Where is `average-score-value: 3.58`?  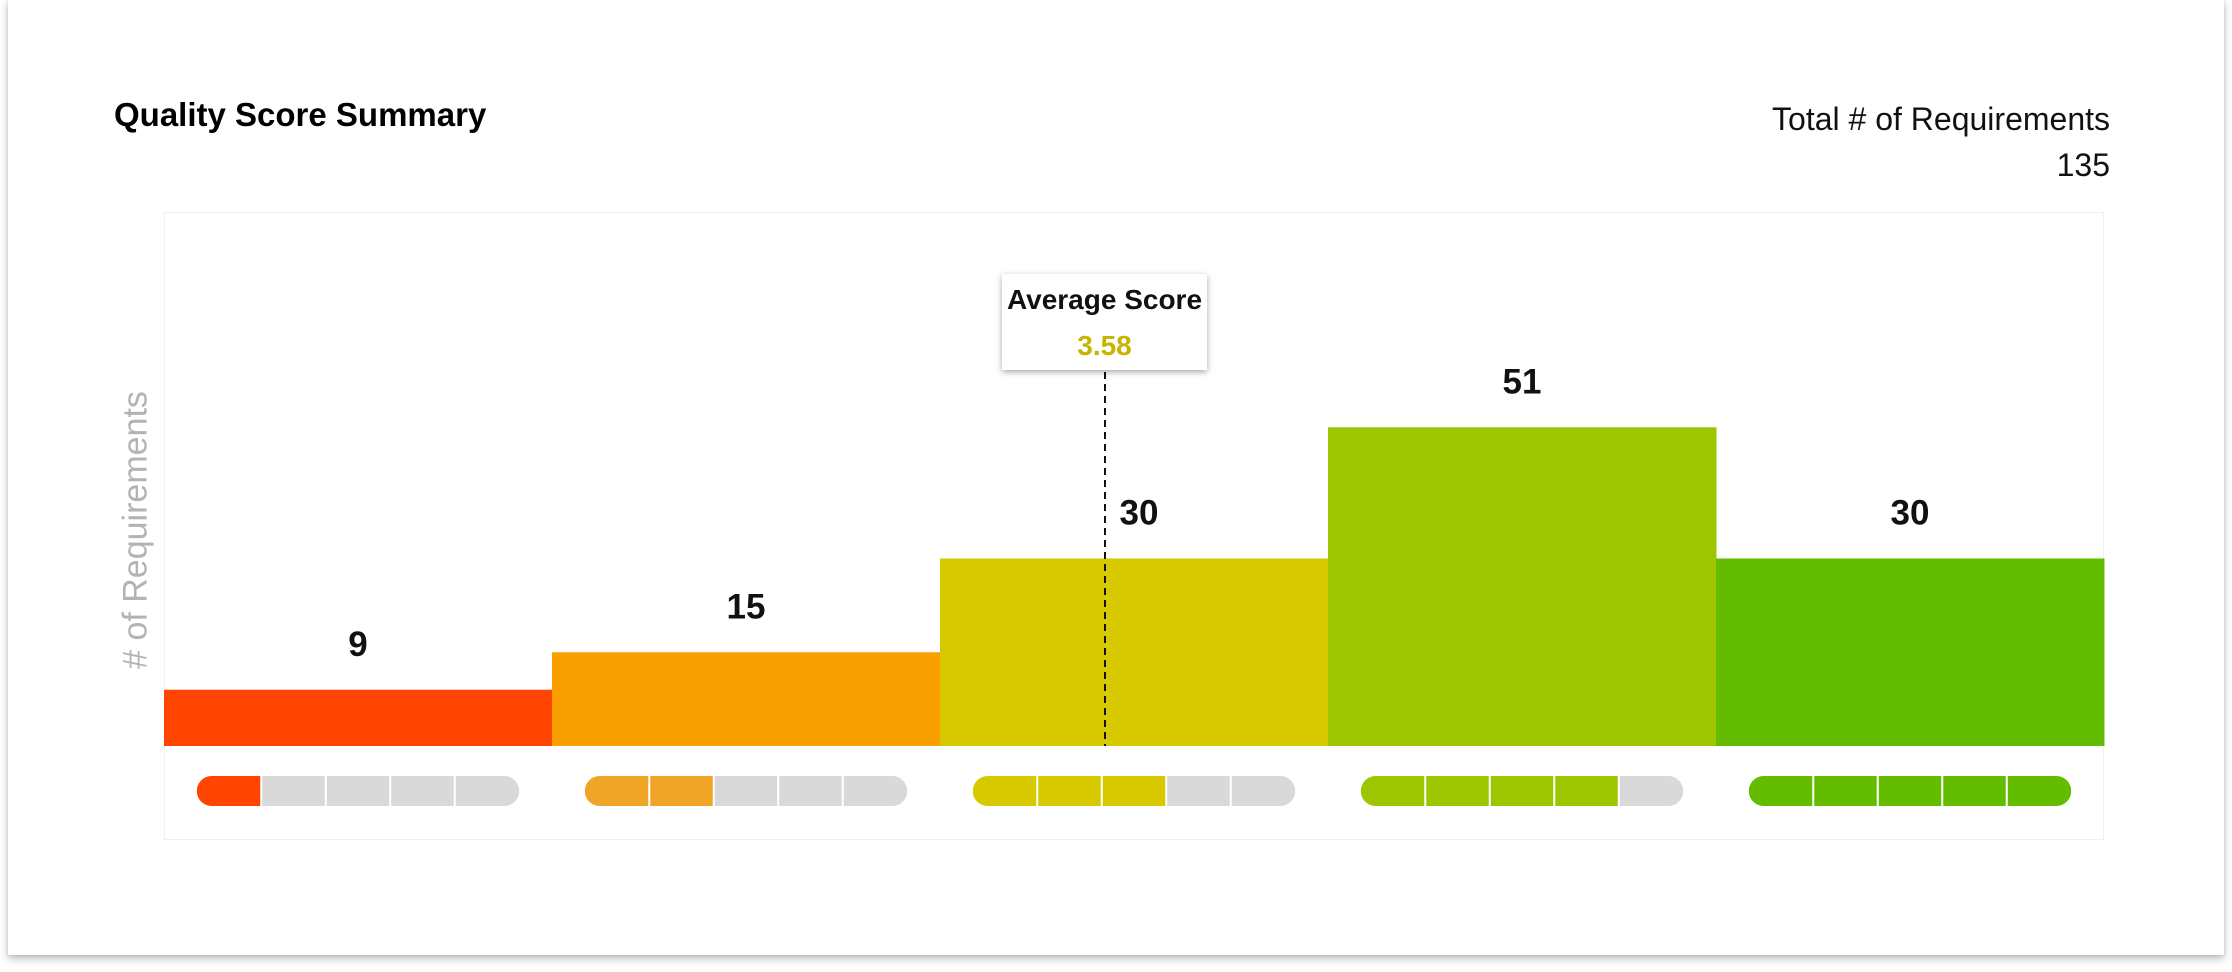
average-score-value: 3.58 is located at coordinates (1104, 345).